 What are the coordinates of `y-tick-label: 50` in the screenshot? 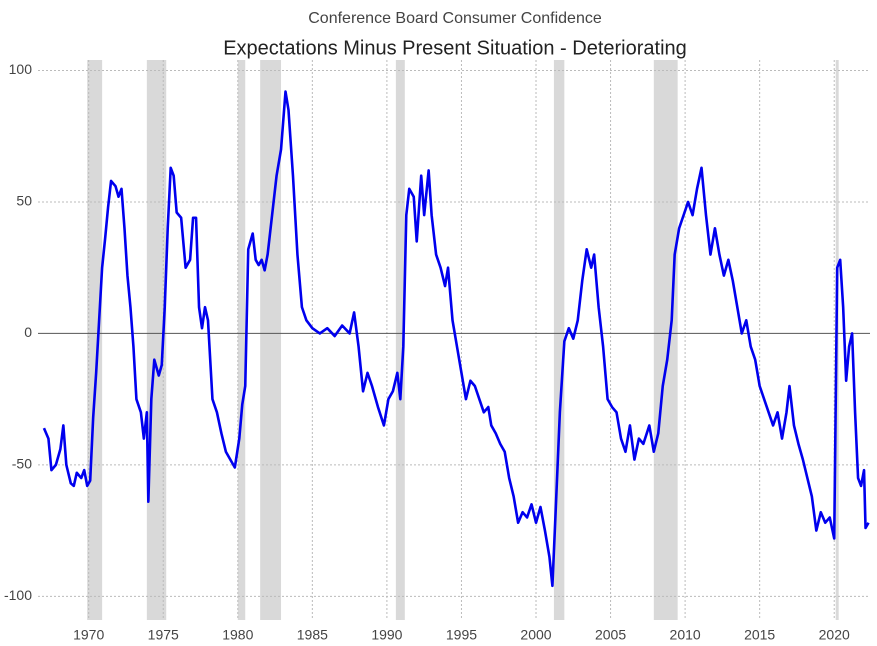 It's located at (24, 201).